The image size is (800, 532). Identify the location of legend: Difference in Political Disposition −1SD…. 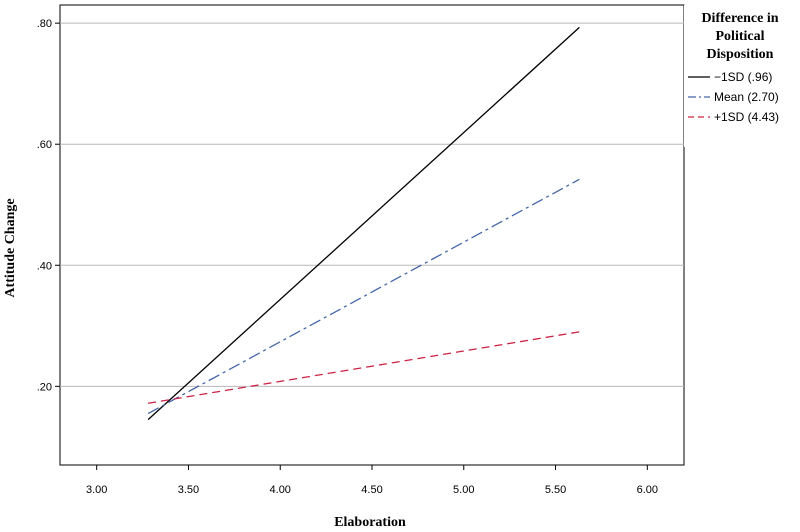
(740, 76).